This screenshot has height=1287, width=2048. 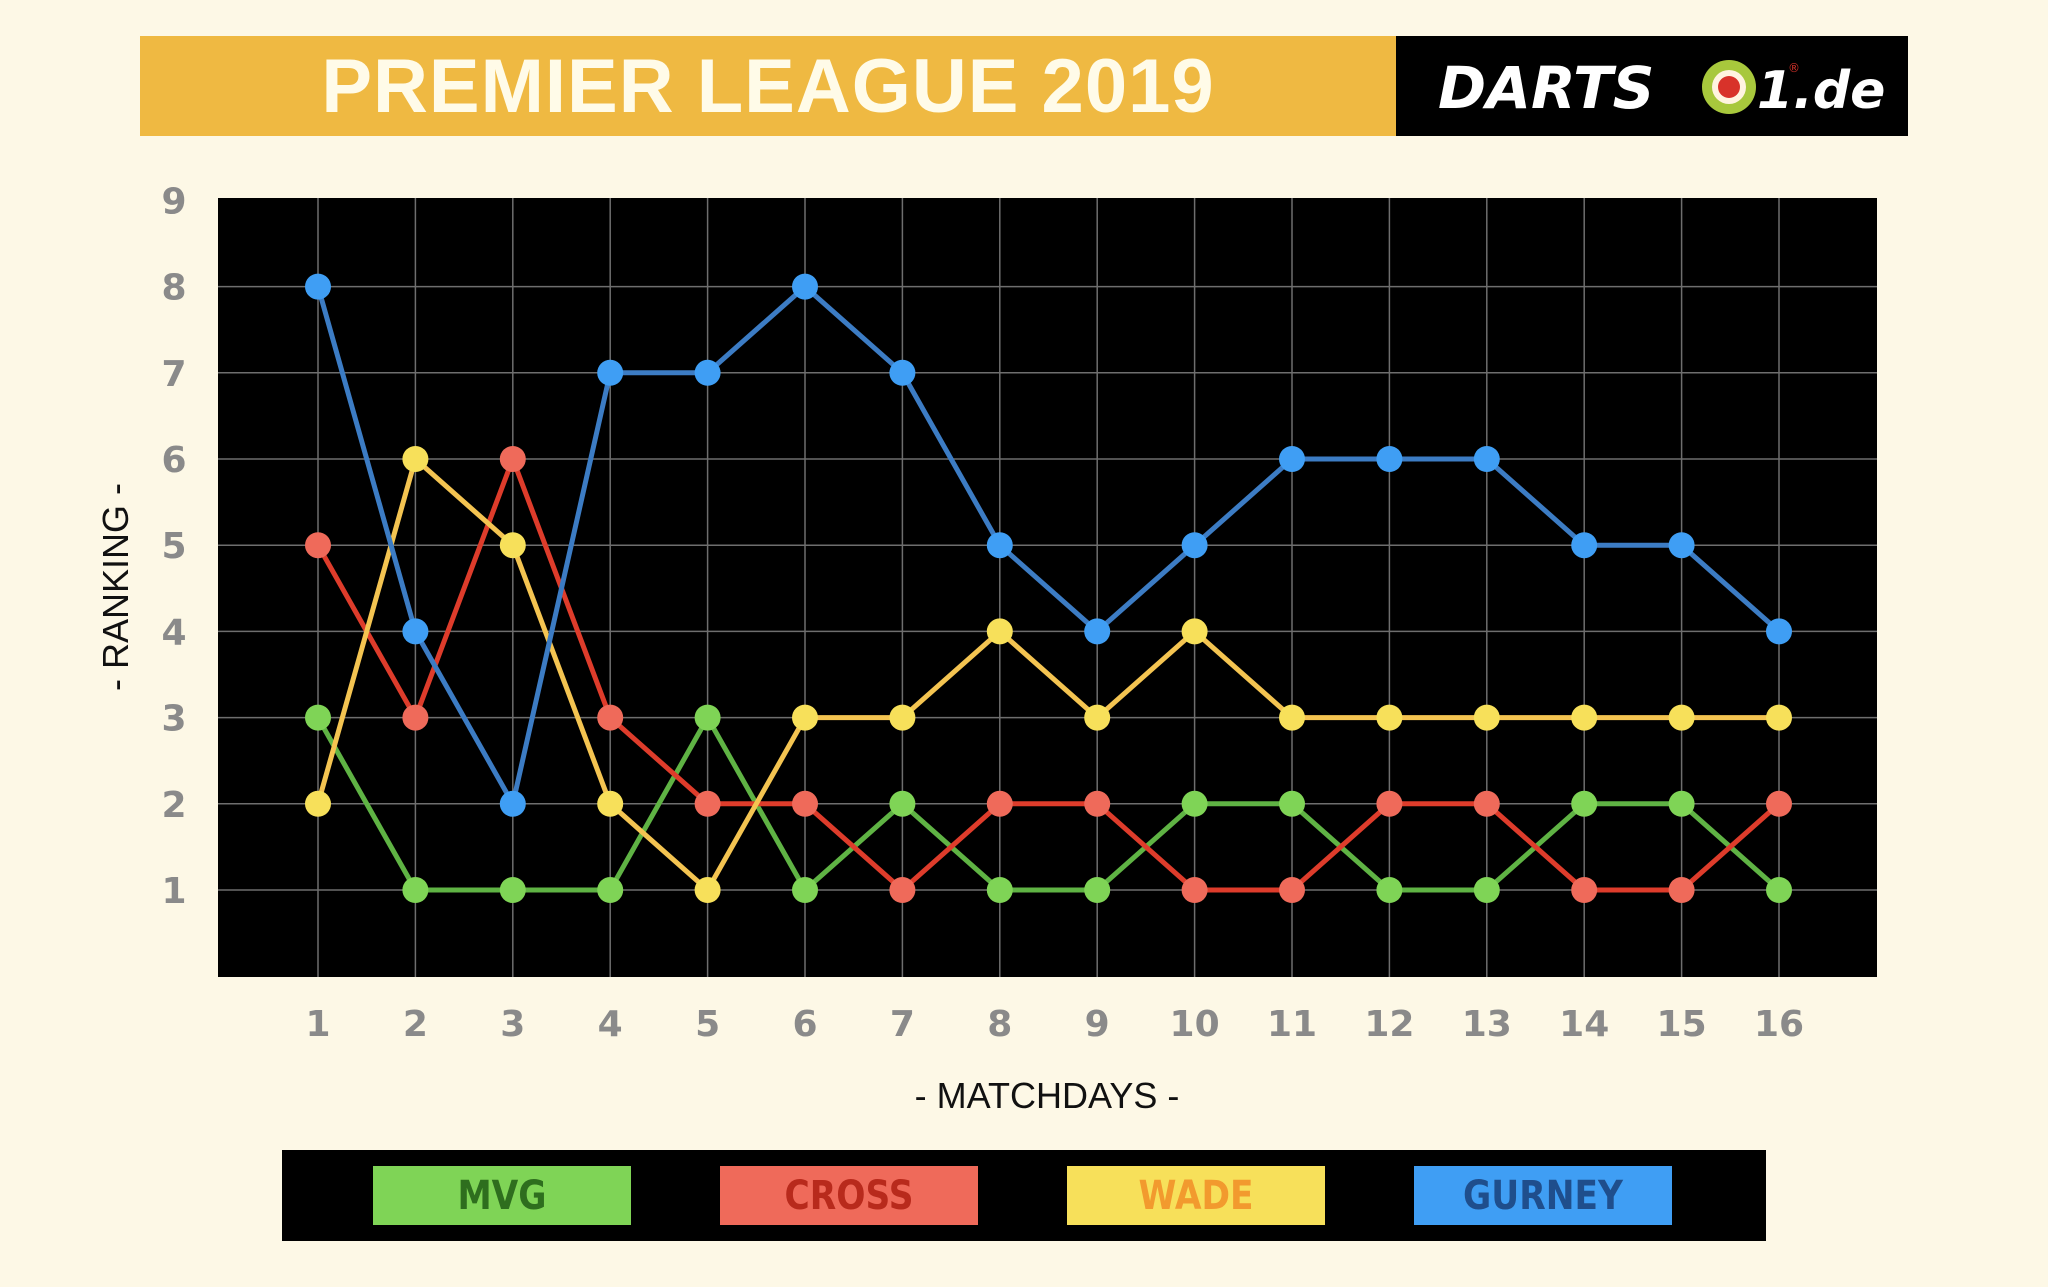 What do you see at coordinates (1661, 88) in the screenshot?
I see `logo-graphic: DARTS 1.de ®` at bounding box center [1661, 88].